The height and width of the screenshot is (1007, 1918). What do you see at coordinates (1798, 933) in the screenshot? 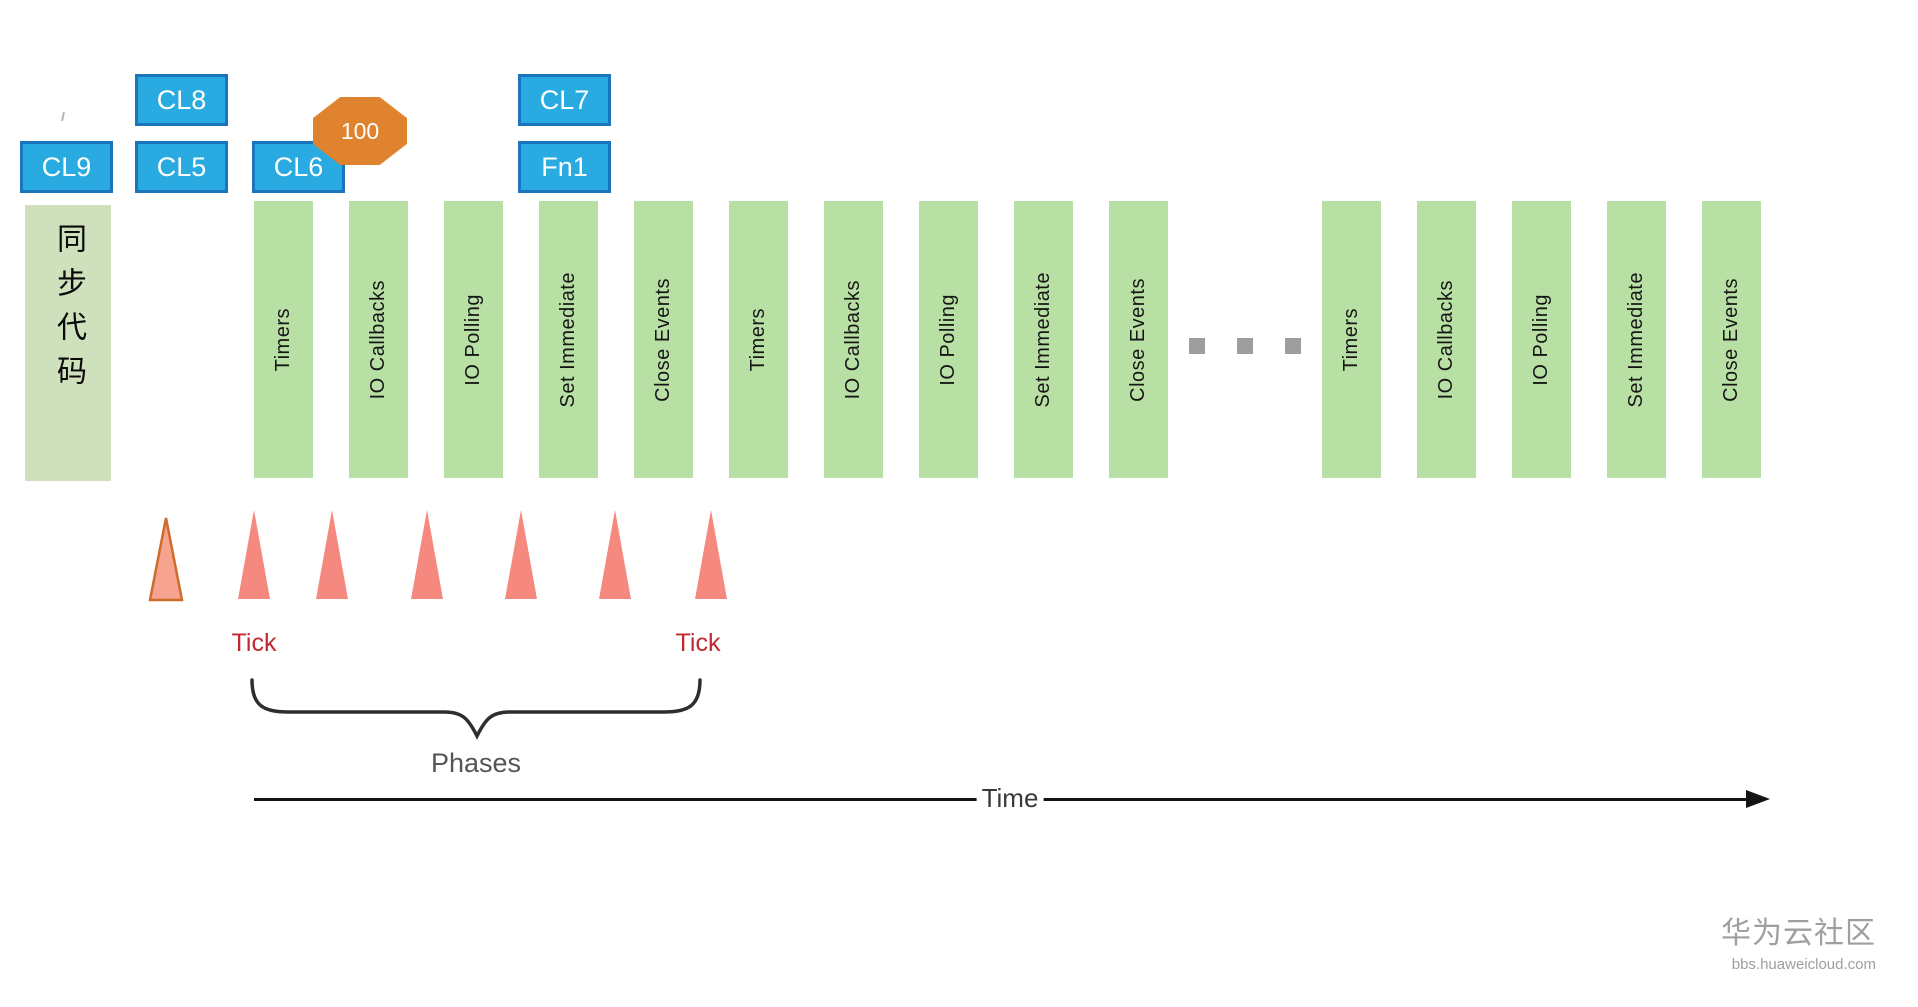
I see `watermark-title: 华为云社区` at bounding box center [1798, 933].